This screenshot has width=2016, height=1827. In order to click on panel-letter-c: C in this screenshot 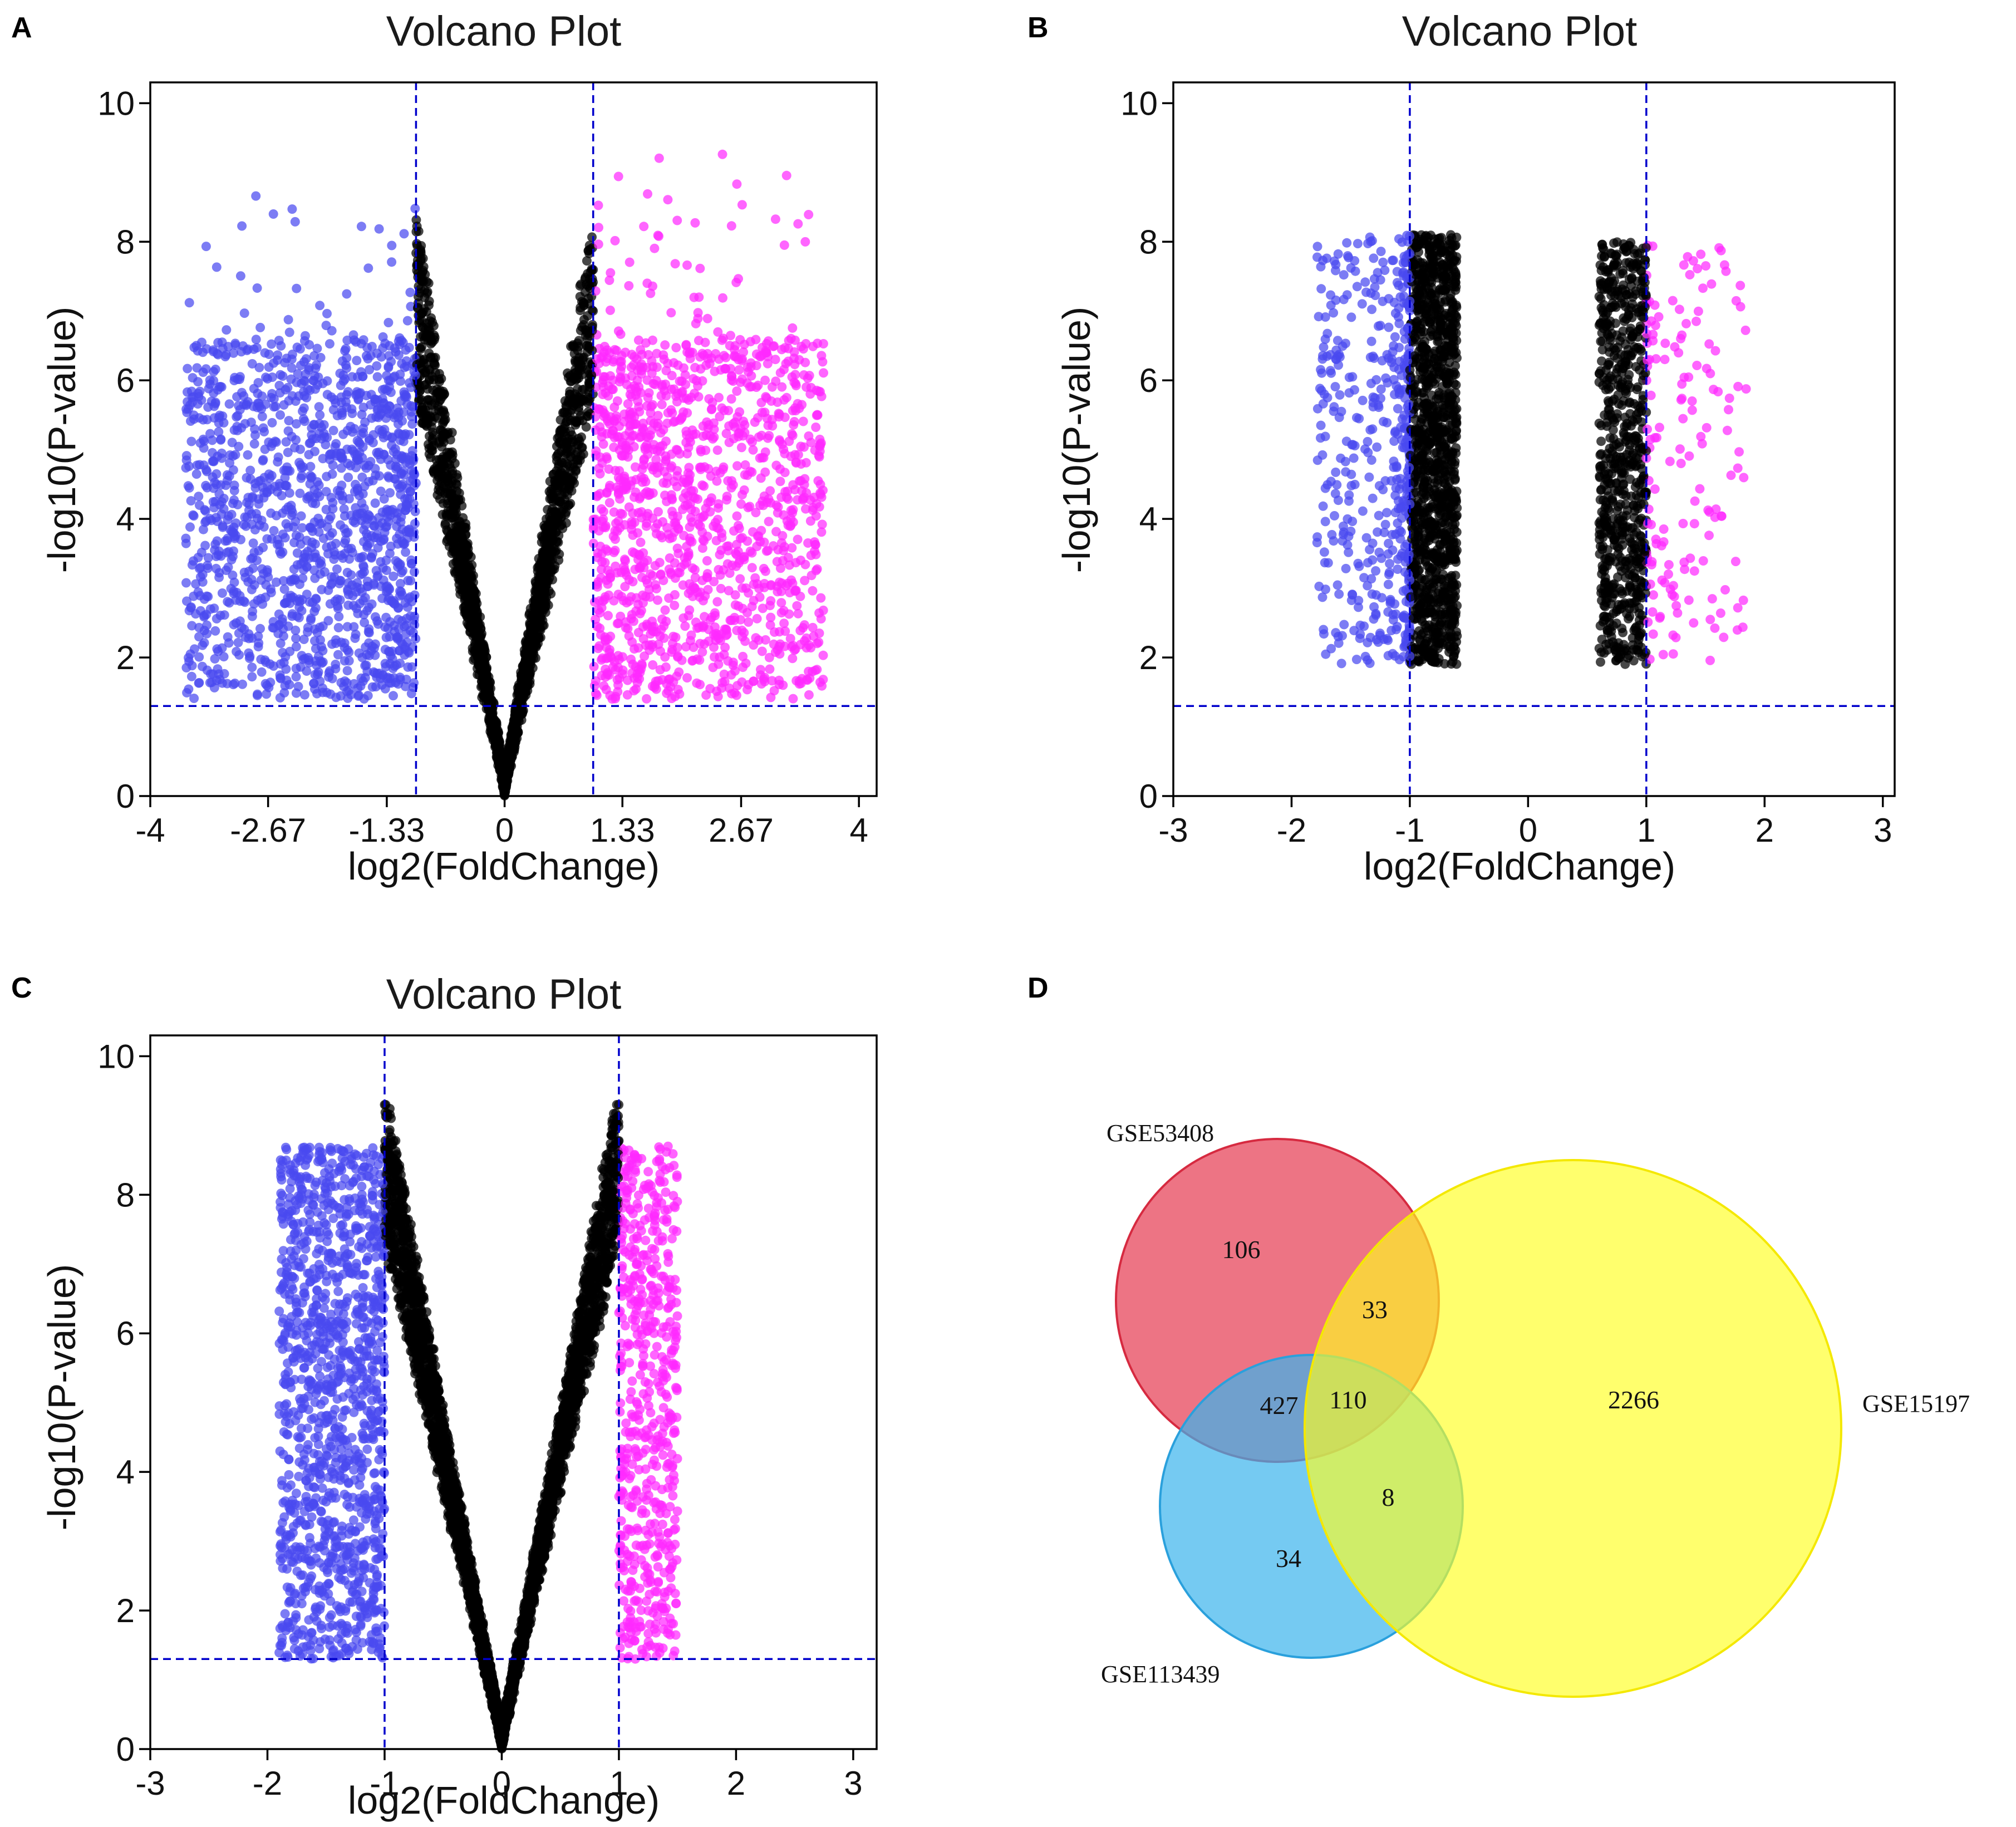, I will do `click(21, 988)`.